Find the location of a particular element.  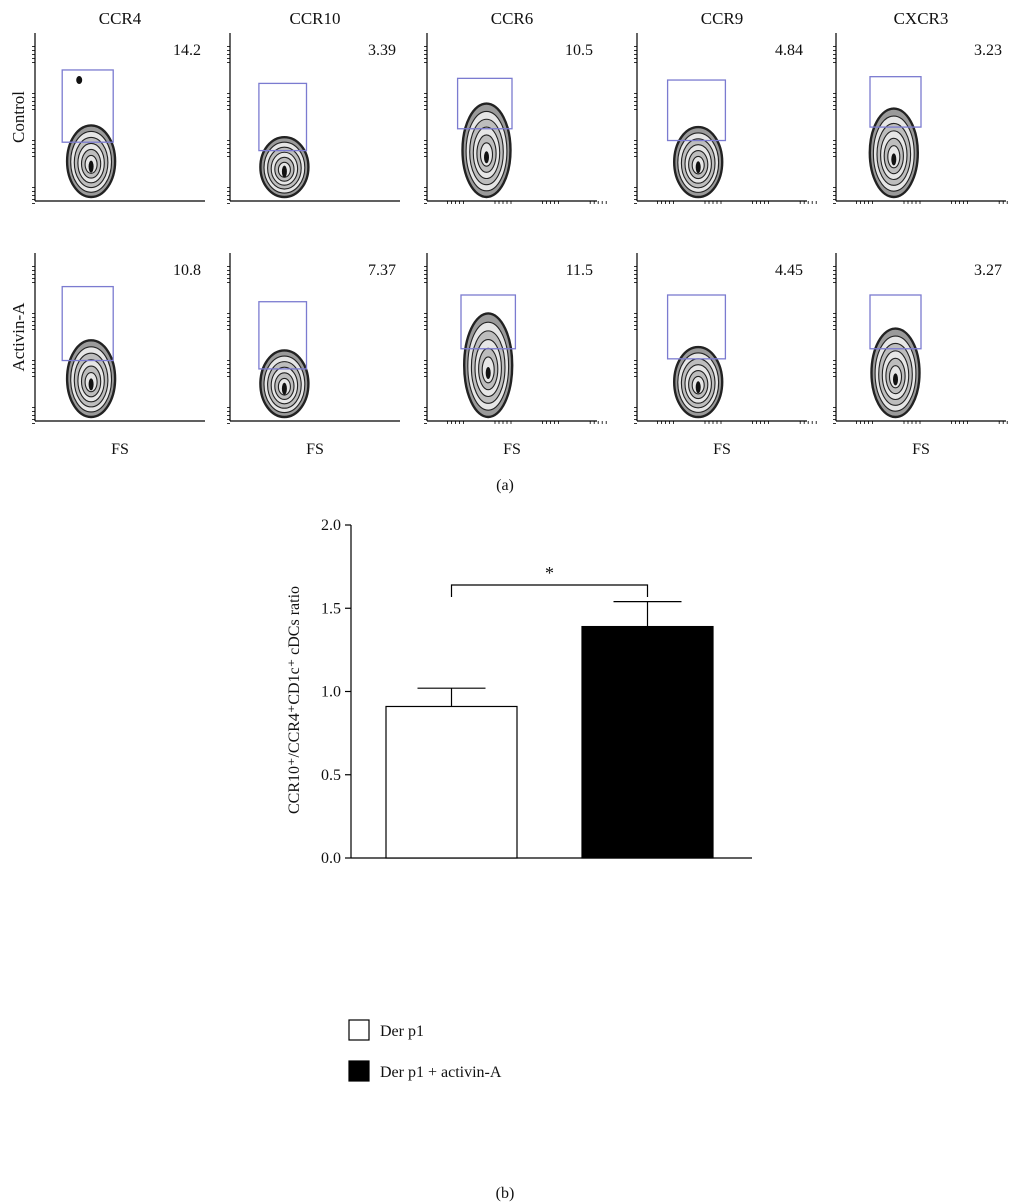

gate-percentage: 3.39 is located at coordinates (382, 50).